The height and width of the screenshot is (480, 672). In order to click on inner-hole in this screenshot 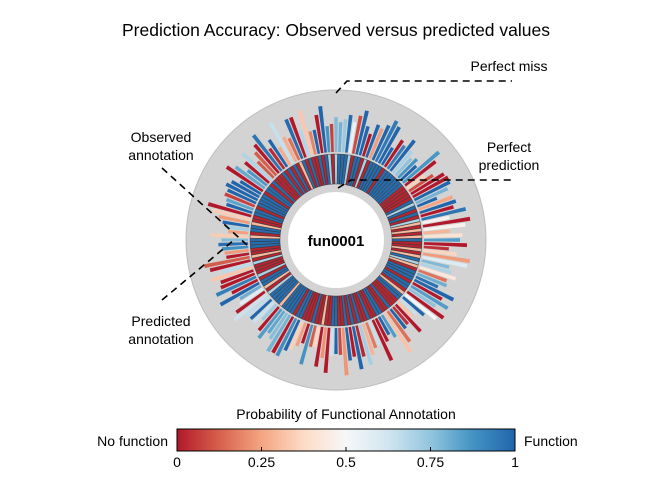, I will do `click(336, 240)`.